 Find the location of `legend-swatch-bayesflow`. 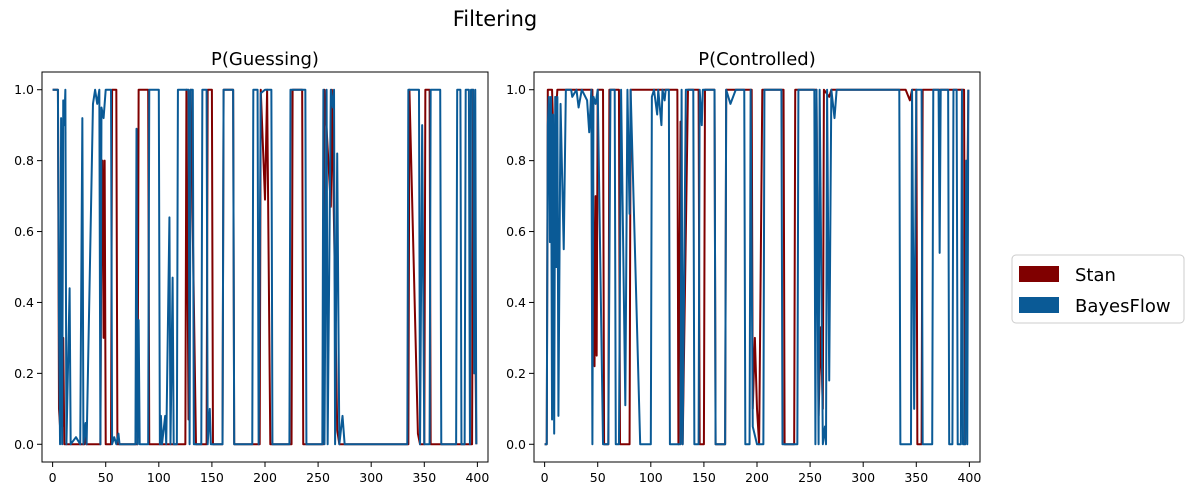

legend-swatch-bayesflow is located at coordinates (1039, 305).